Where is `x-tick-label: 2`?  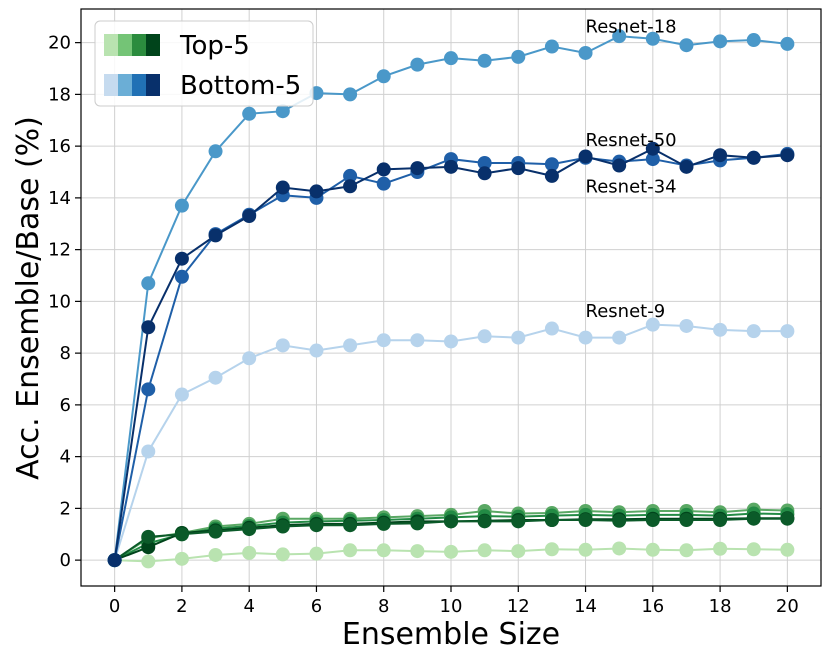 x-tick-label: 2 is located at coordinates (181, 606).